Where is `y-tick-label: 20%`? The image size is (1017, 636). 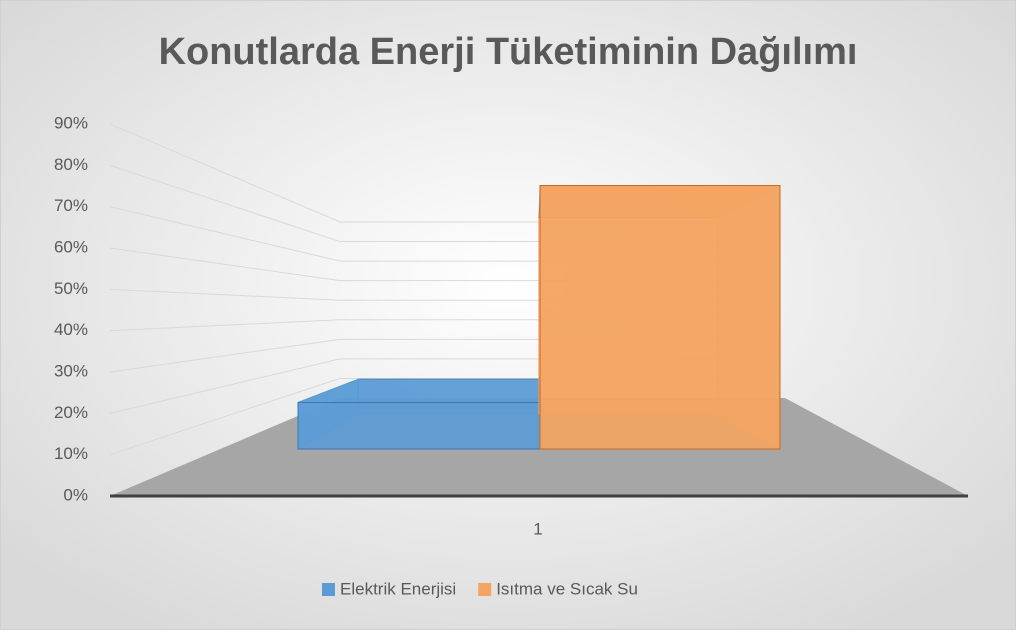 y-tick-label: 20% is located at coordinates (71, 412).